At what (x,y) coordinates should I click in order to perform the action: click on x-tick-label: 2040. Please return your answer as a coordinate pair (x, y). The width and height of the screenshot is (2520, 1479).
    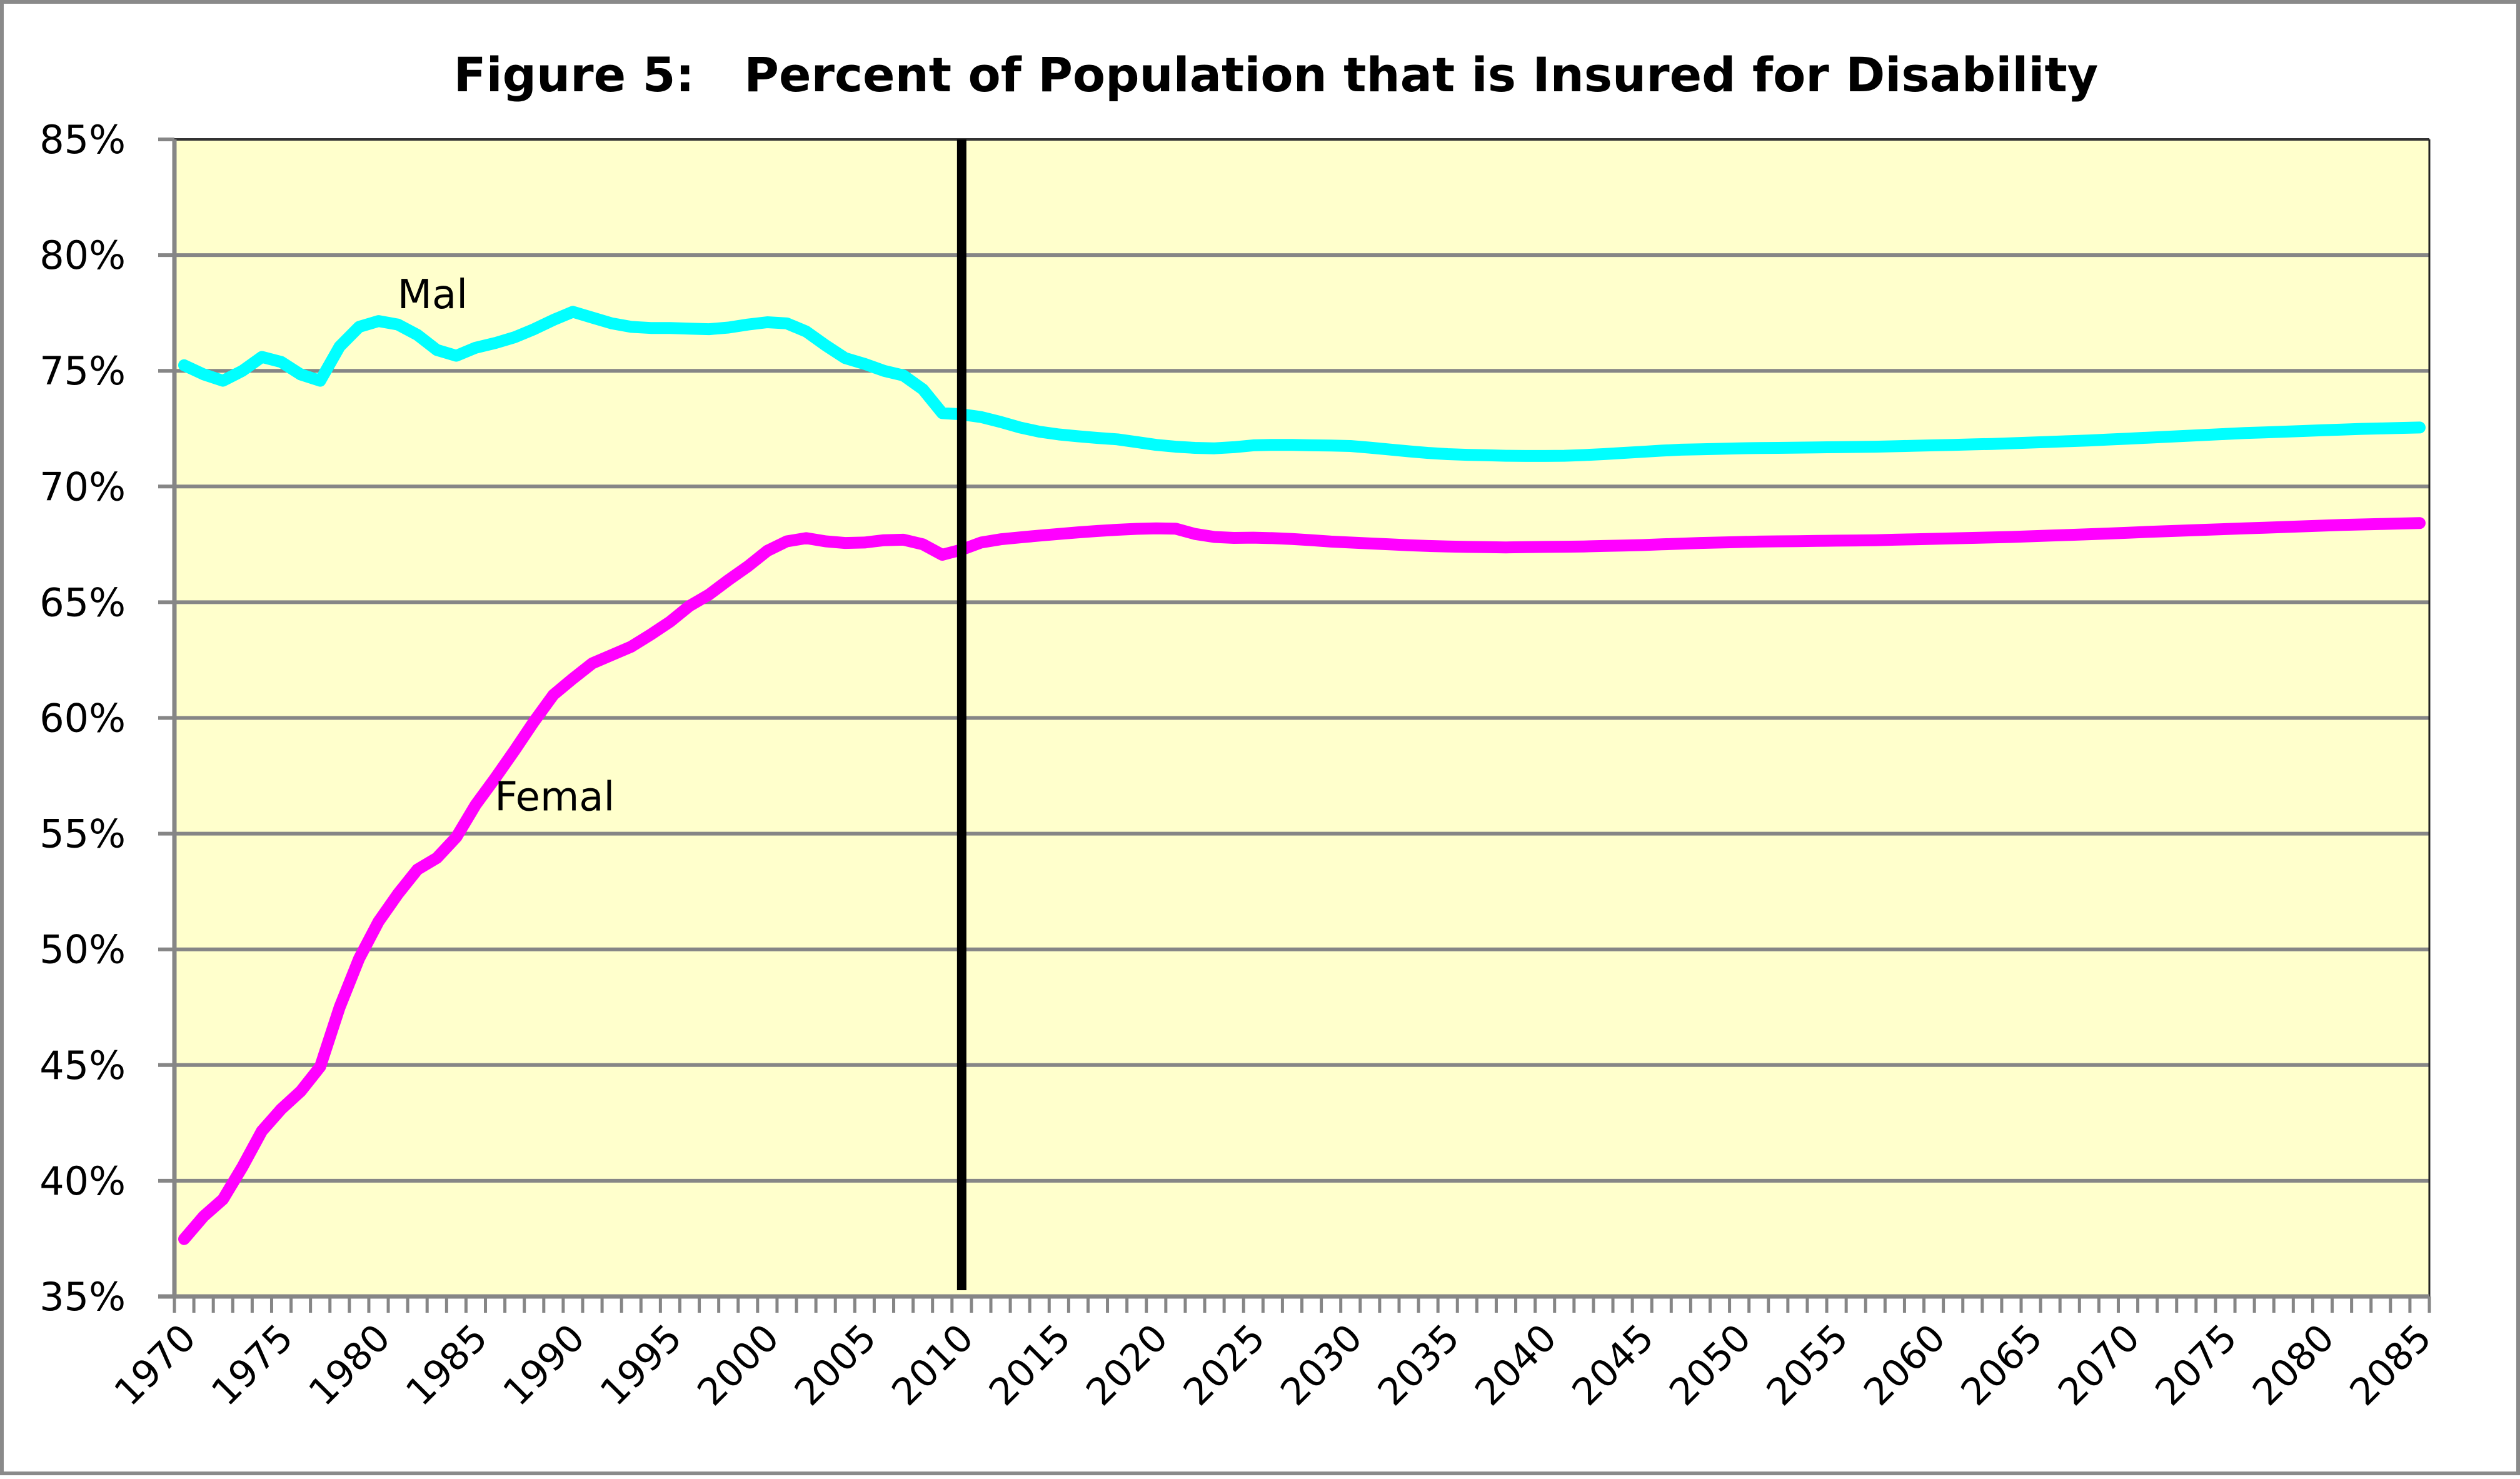
    Looking at the image, I should click on (1516, 1365).